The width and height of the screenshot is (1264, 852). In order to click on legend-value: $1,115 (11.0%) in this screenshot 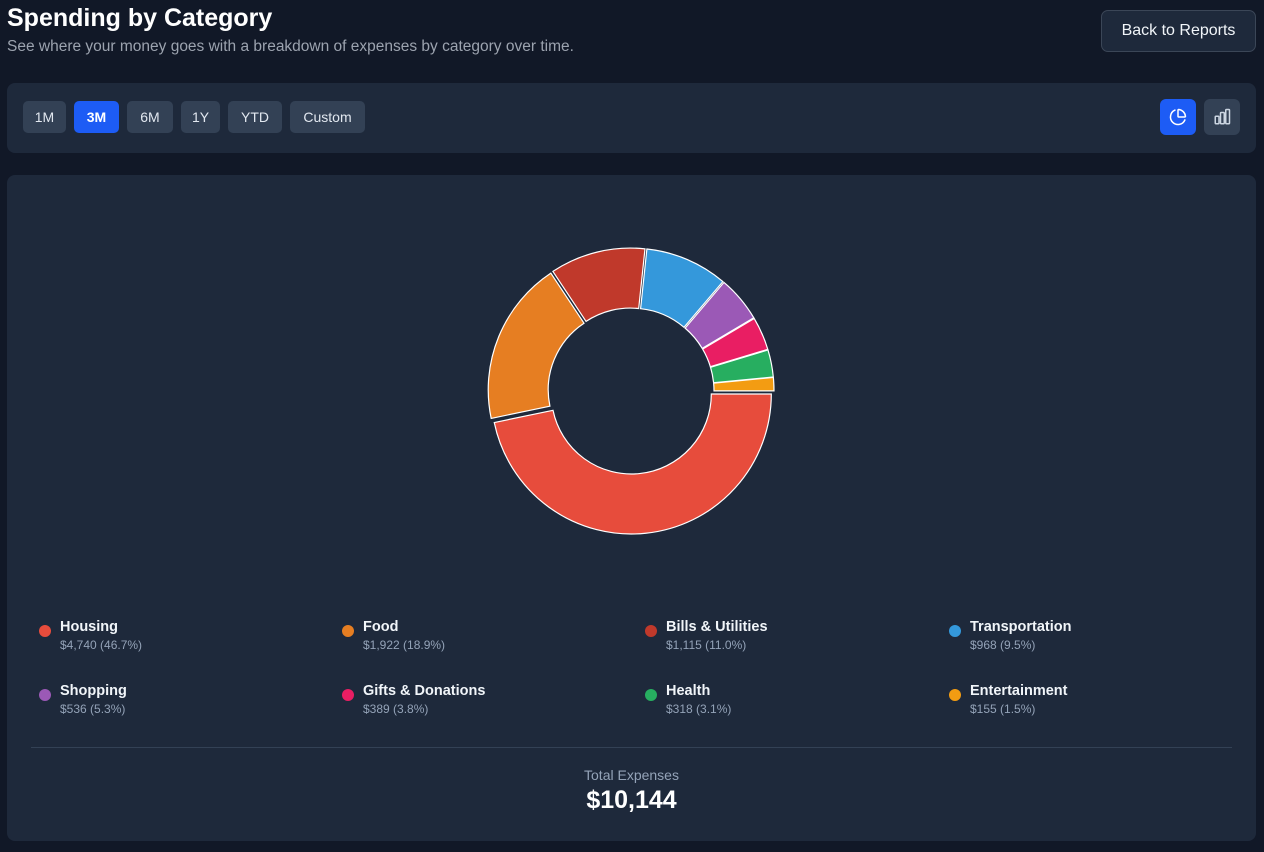, I will do `click(706, 645)`.